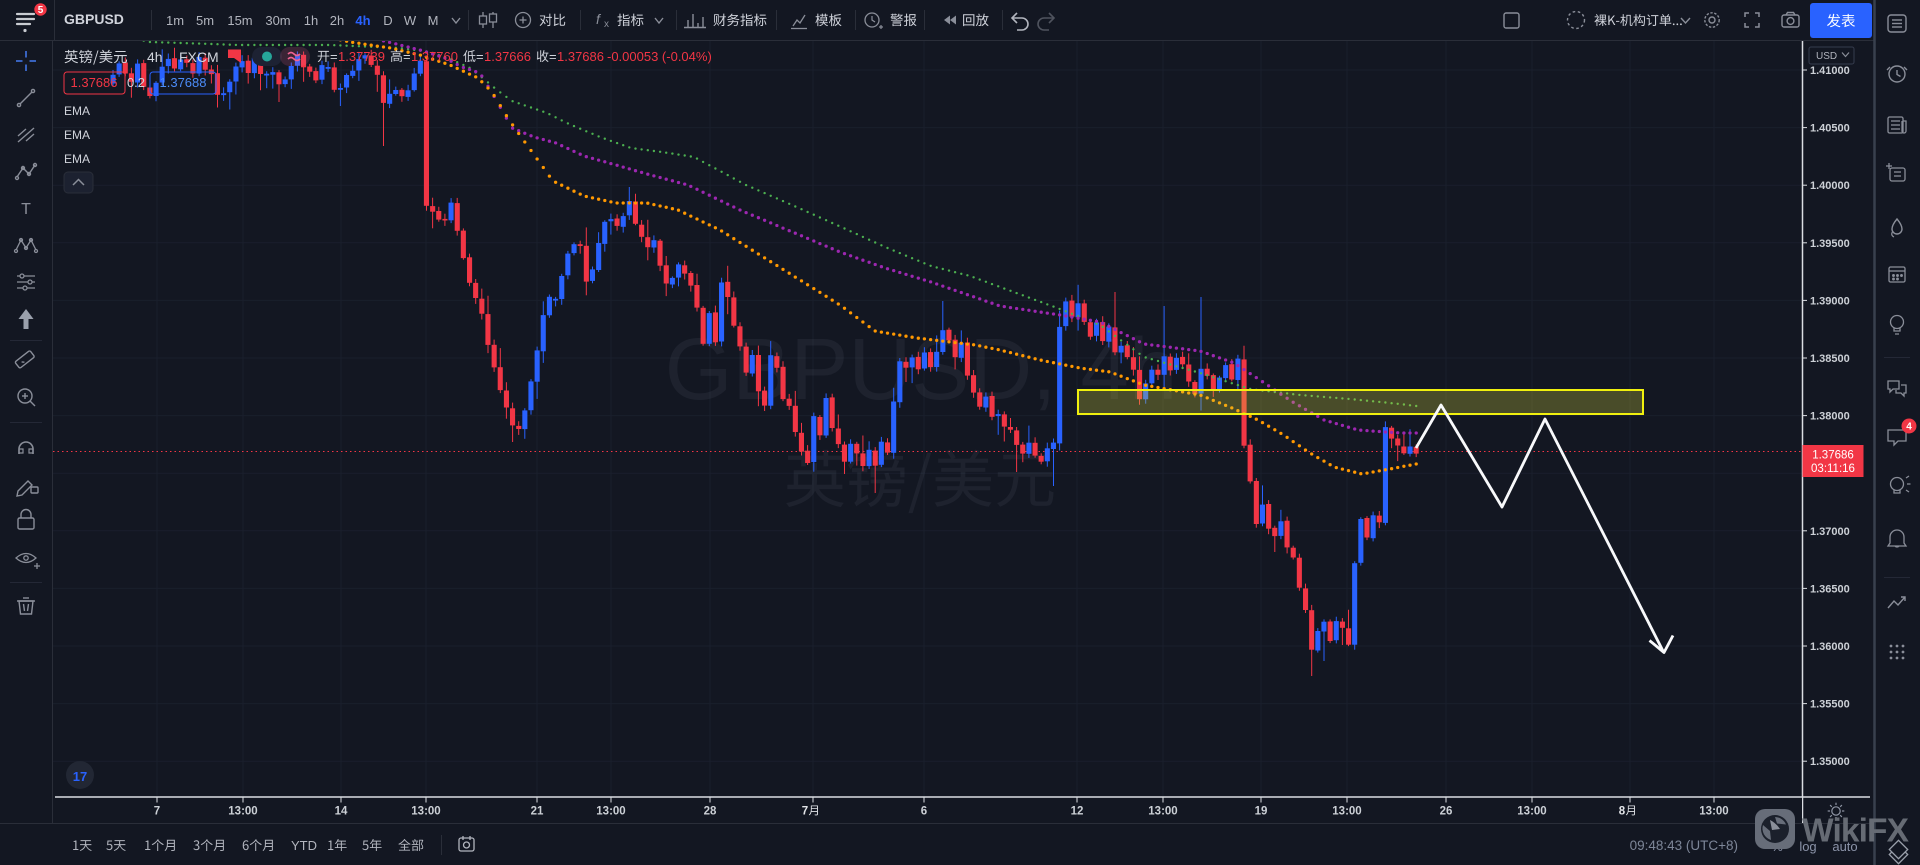 The height and width of the screenshot is (865, 1920). What do you see at coordinates (1077, 812) in the screenshot?
I see `svg-text: 12` at bounding box center [1077, 812].